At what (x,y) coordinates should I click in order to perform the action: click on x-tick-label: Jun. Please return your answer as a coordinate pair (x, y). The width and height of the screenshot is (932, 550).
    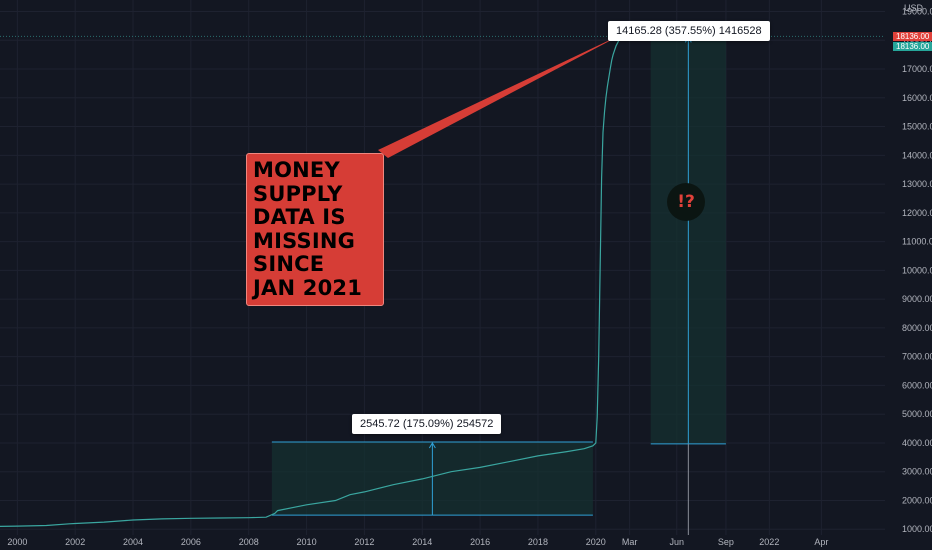
    Looking at the image, I should click on (677, 542).